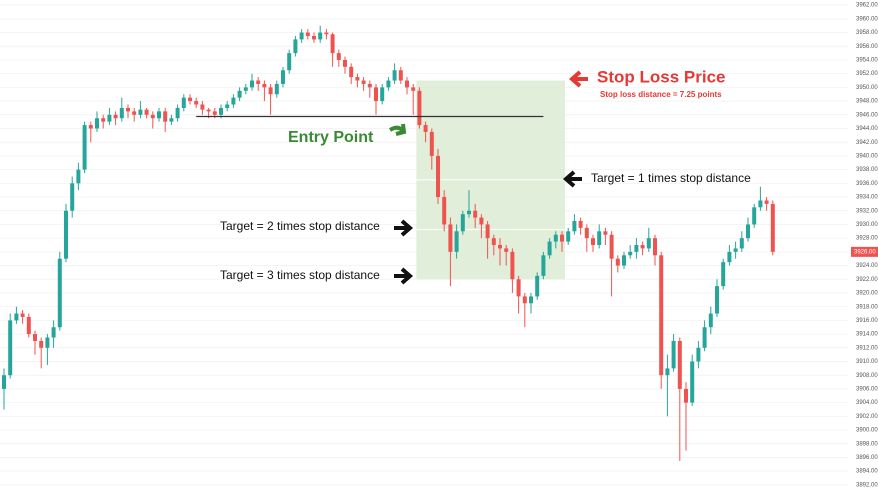  What do you see at coordinates (300, 275) in the screenshot?
I see `target-3-label: Target = 3 times stop distance` at bounding box center [300, 275].